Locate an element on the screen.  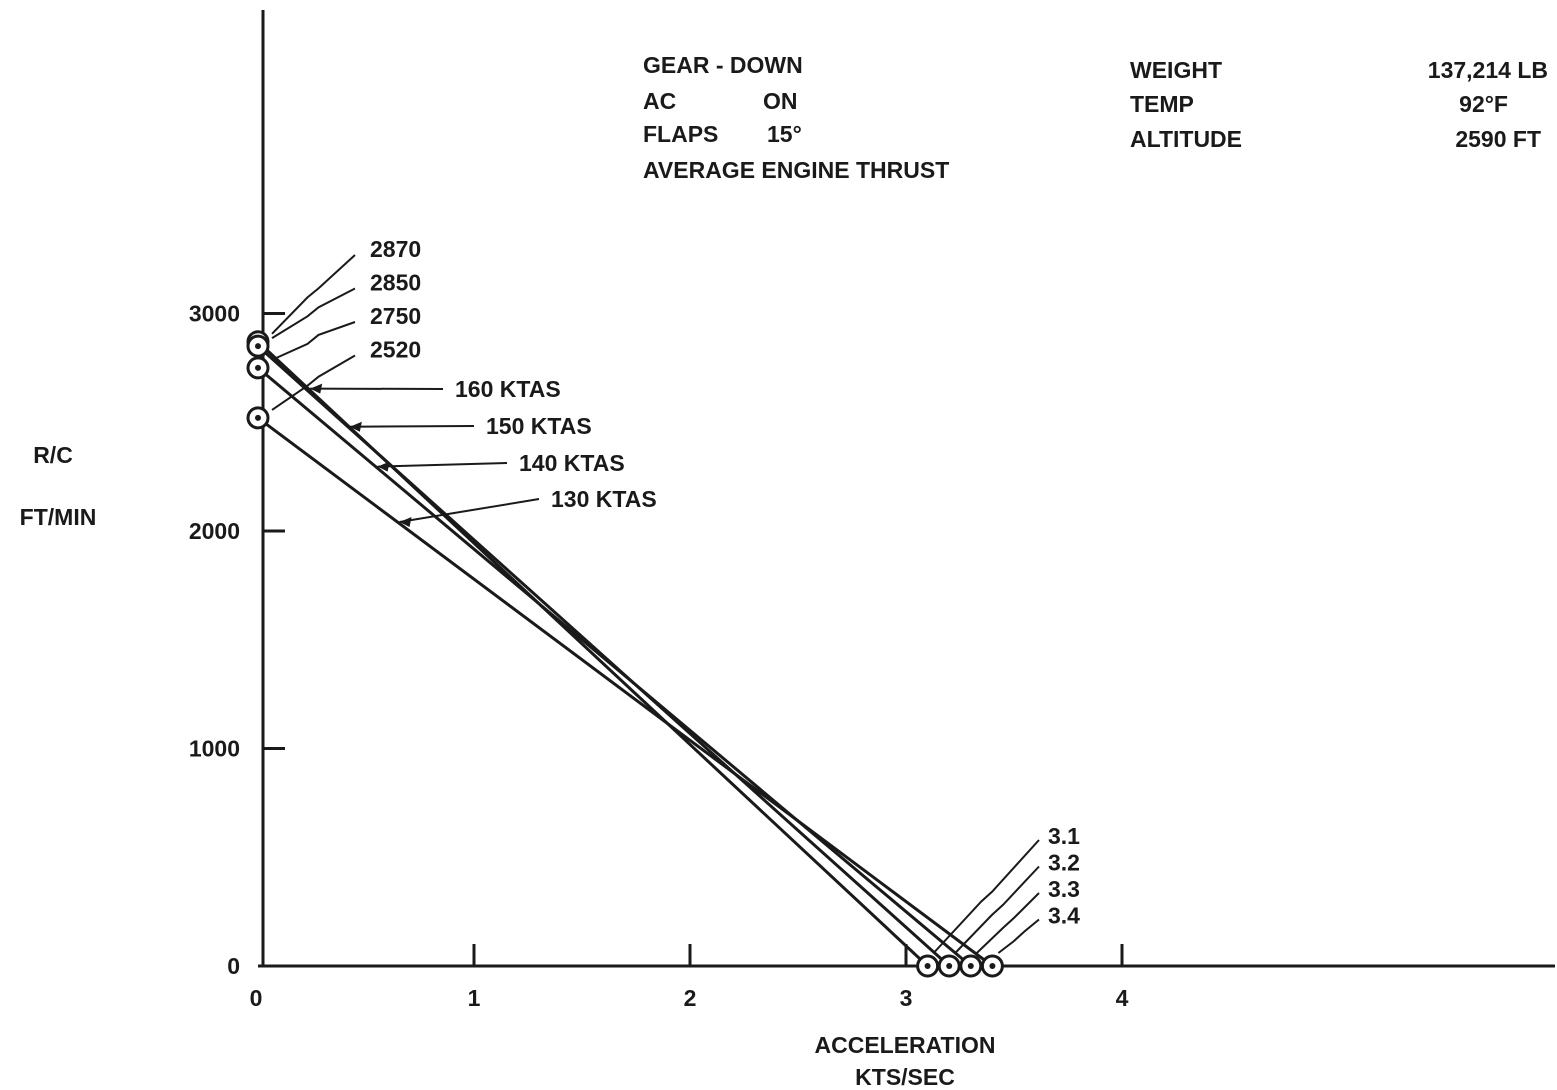
condition-gear: GEAR - DOWN is located at coordinates (723, 65).